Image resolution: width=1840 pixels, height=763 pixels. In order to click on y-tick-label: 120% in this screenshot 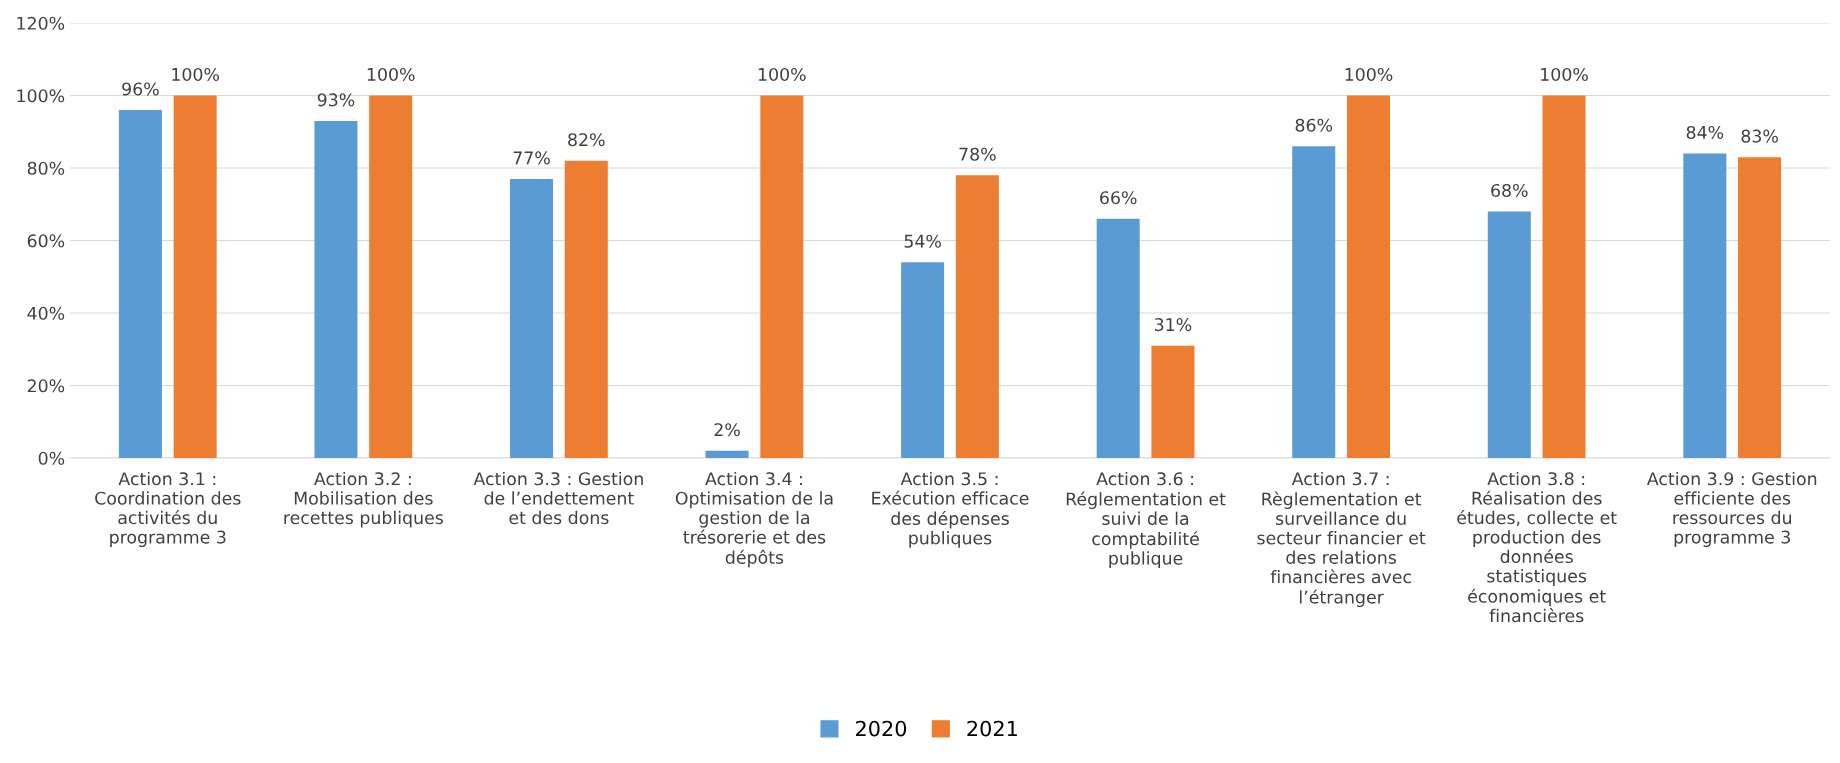, I will do `click(41, 23)`.